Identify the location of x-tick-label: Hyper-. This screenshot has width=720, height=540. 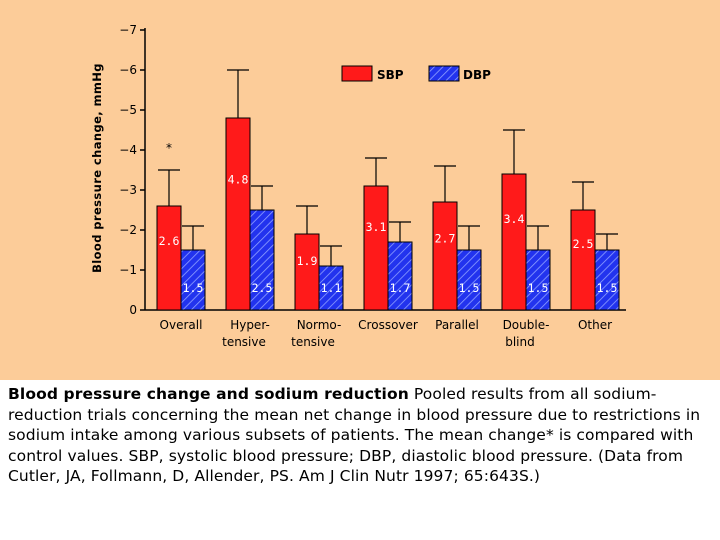
(250, 325).